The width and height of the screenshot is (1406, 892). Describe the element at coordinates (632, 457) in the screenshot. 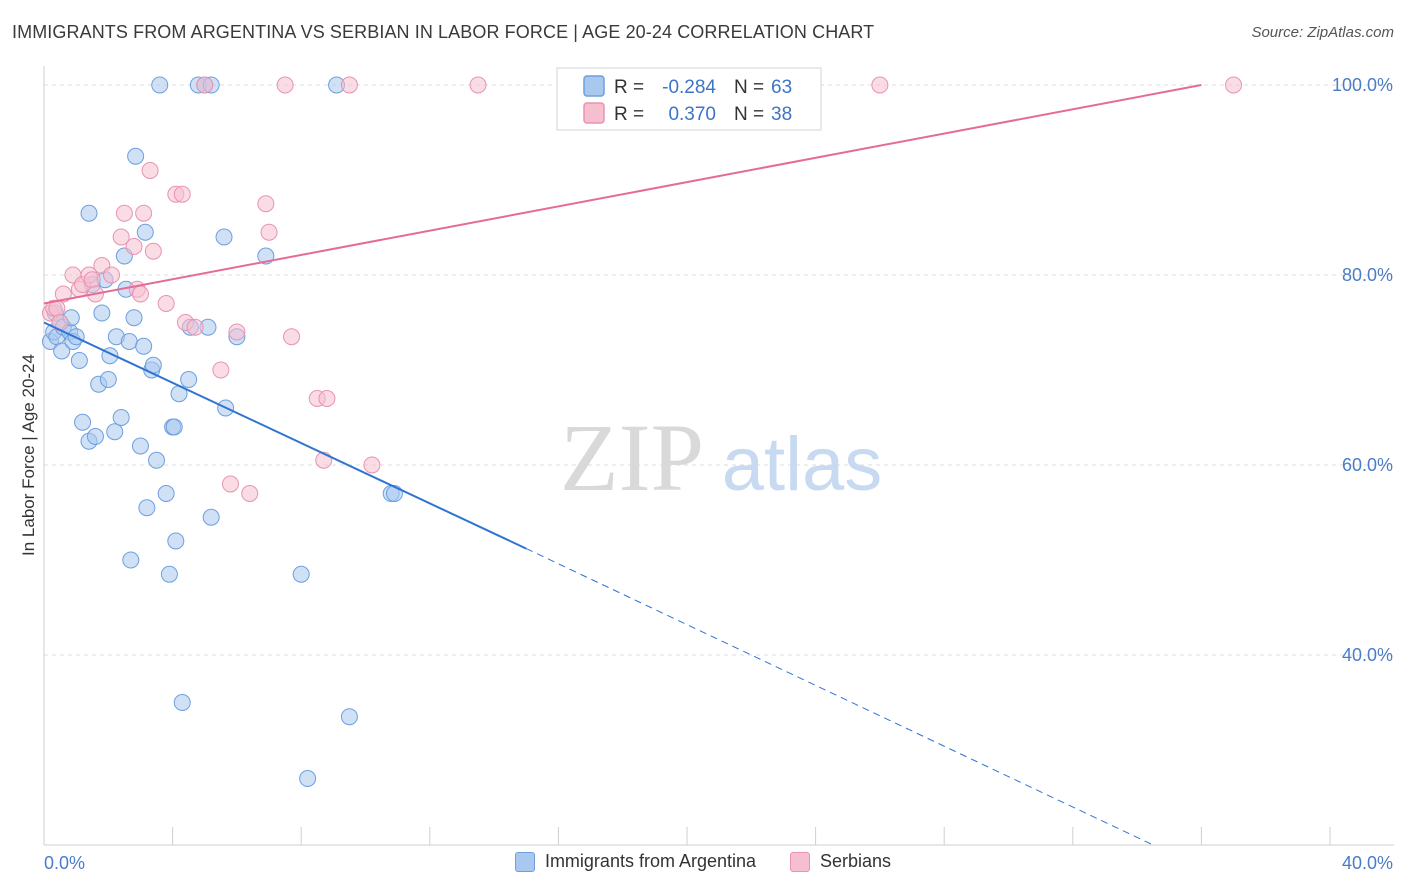

I see `watermark-zip: ZIP` at that location.